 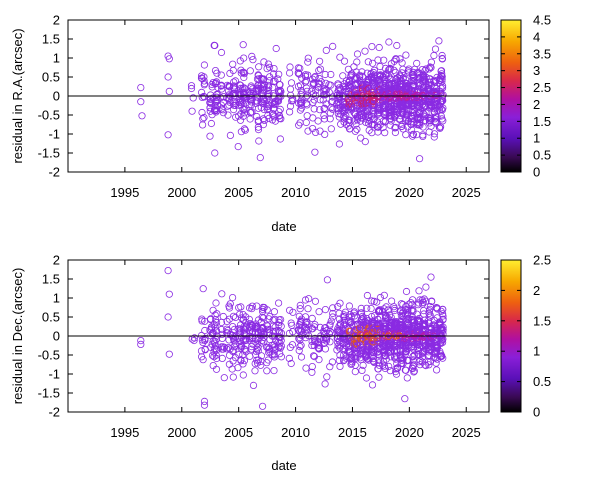 I want to click on y-tick-label: 1, so click(x=56, y=58).